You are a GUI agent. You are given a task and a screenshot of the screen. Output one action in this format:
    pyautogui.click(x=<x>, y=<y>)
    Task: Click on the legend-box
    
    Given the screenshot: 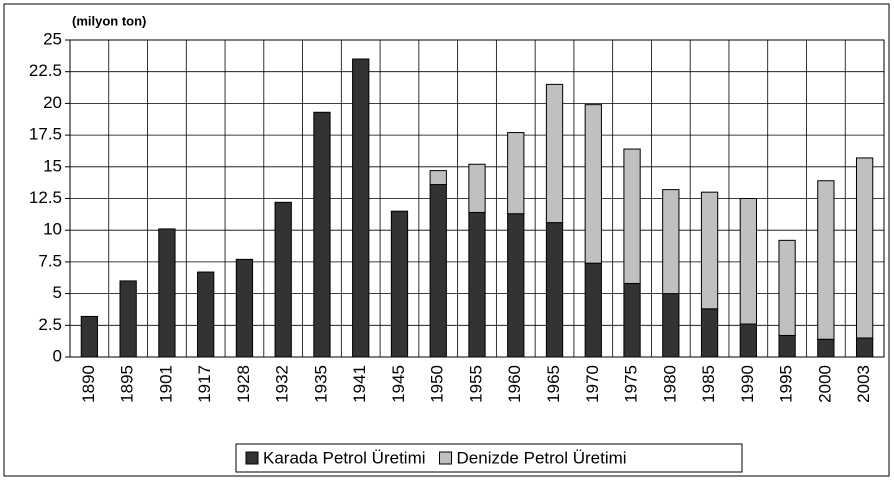 What is the action you would take?
    pyautogui.click(x=489, y=458)
    